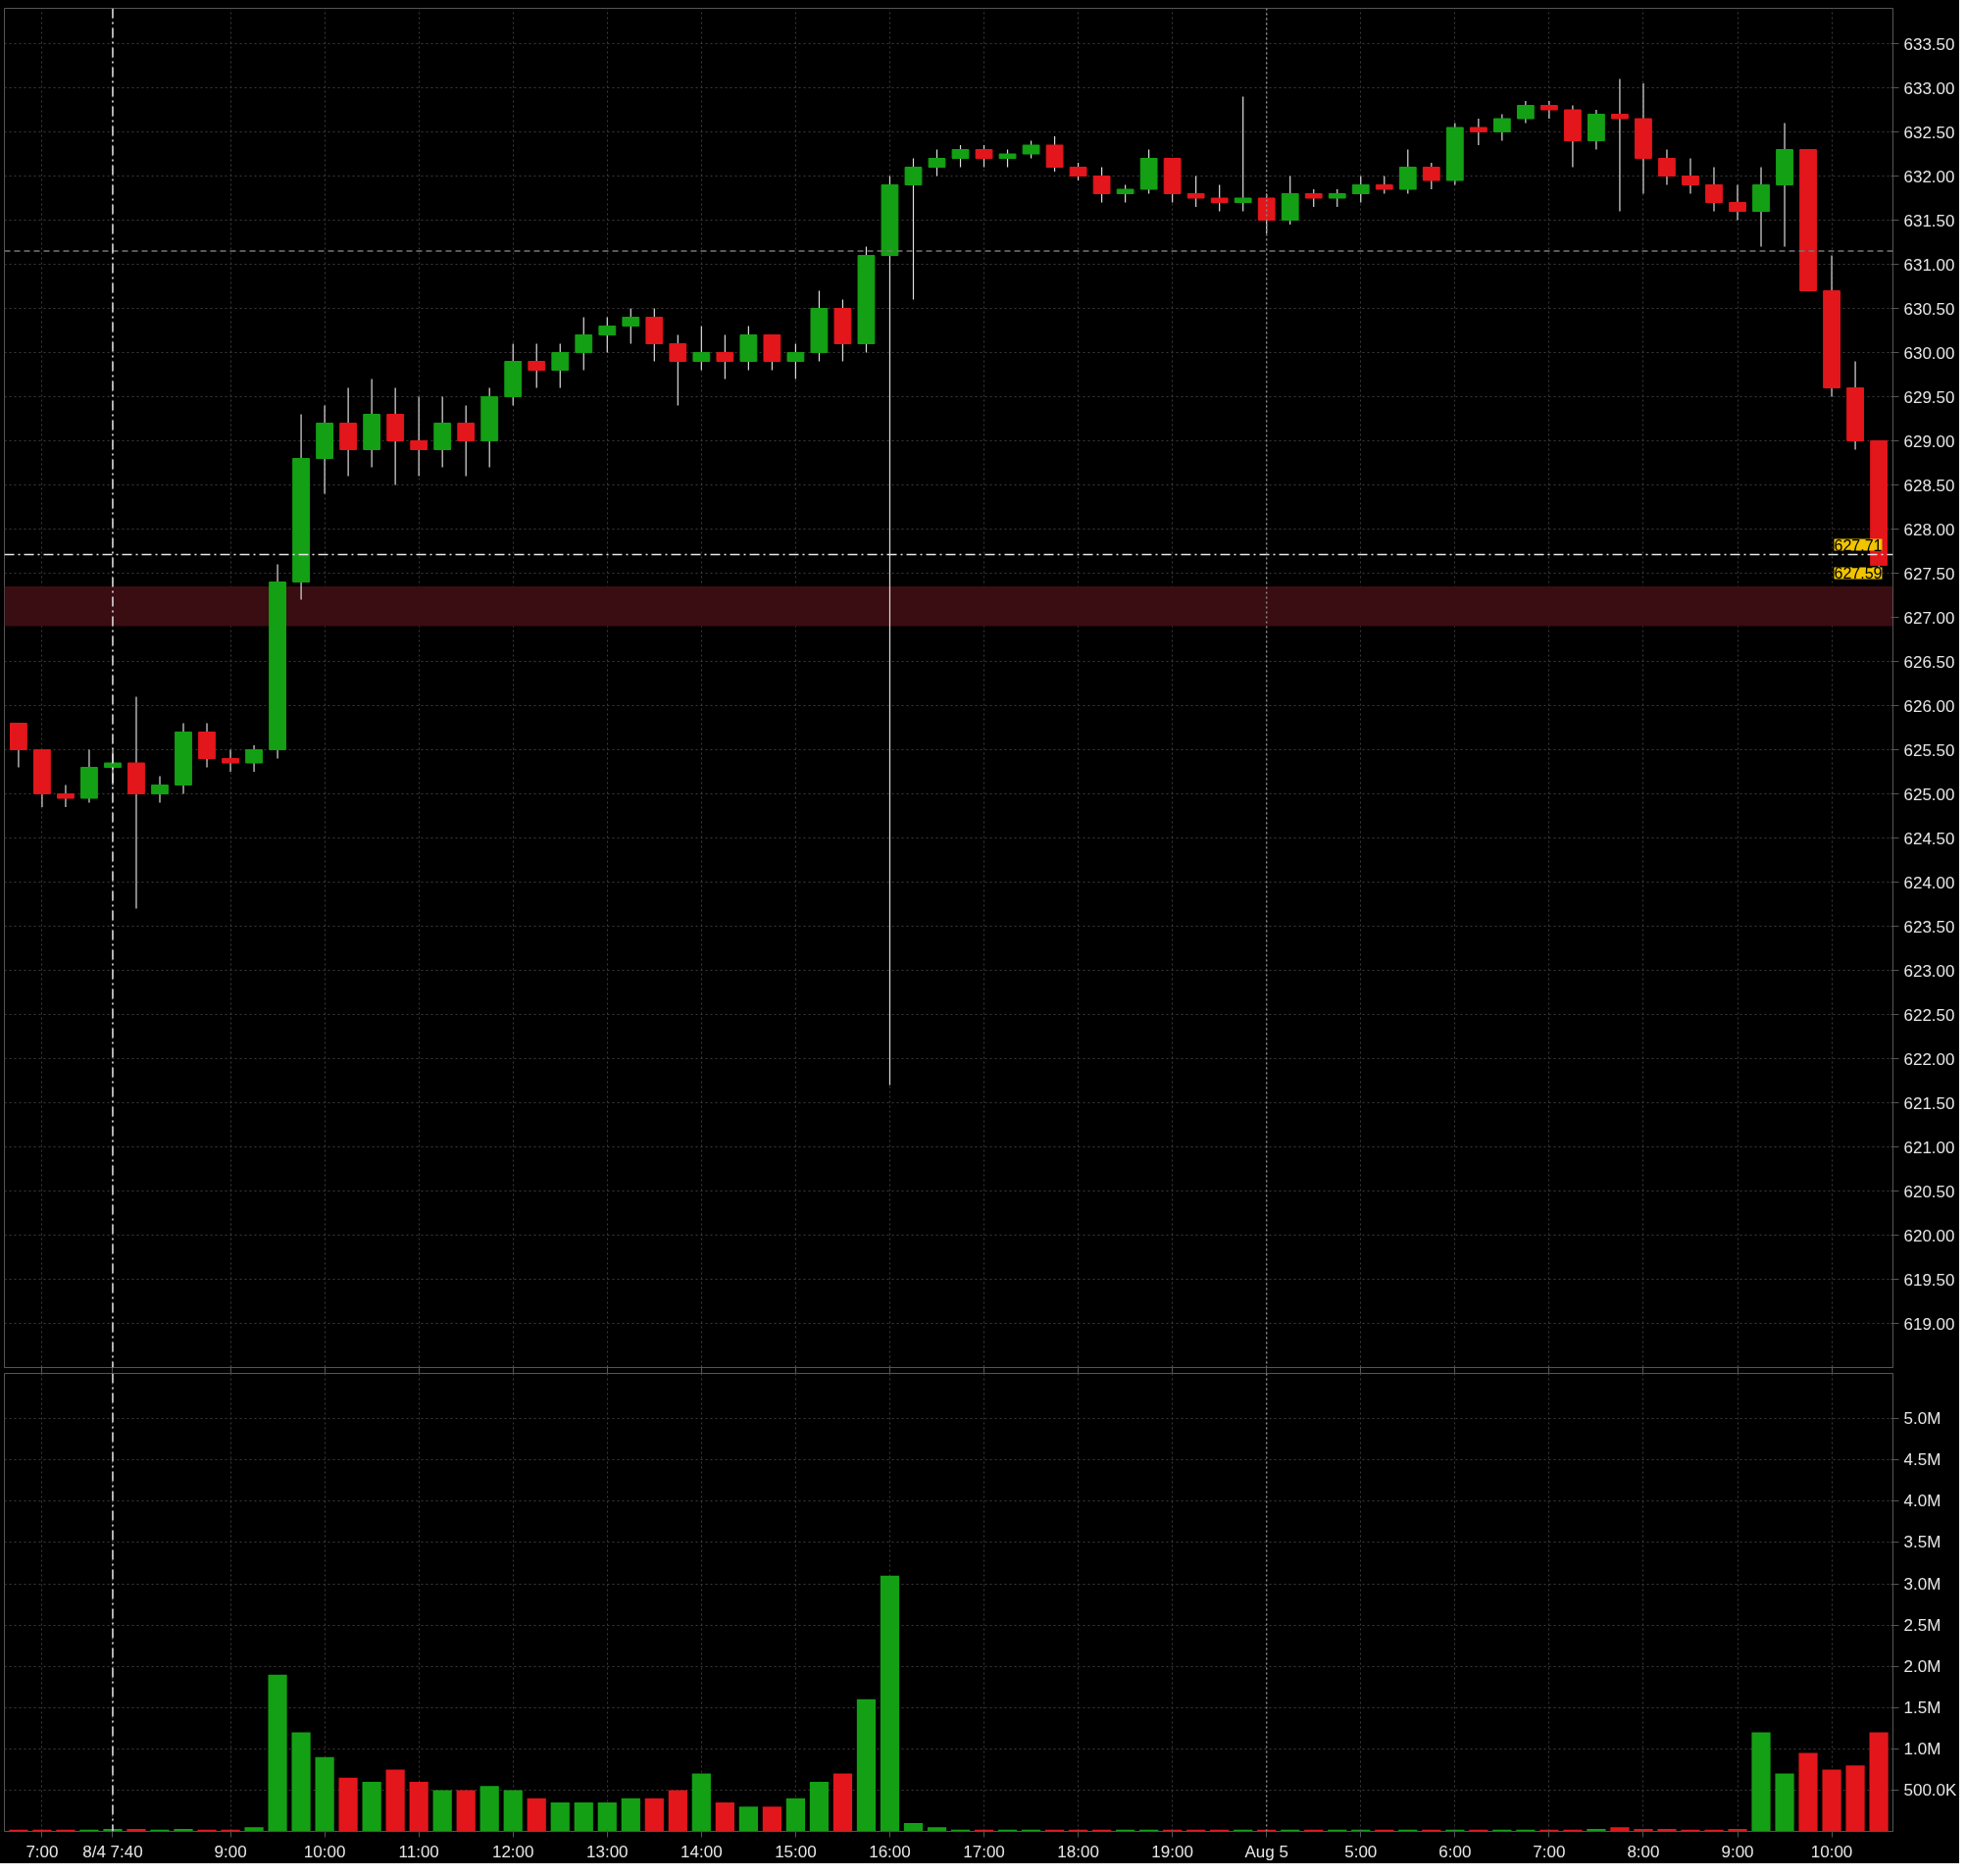  Describe the element at coordinates (1929, 1059) in the screenshot. I see `y-tick-label: 622.00` at that location.